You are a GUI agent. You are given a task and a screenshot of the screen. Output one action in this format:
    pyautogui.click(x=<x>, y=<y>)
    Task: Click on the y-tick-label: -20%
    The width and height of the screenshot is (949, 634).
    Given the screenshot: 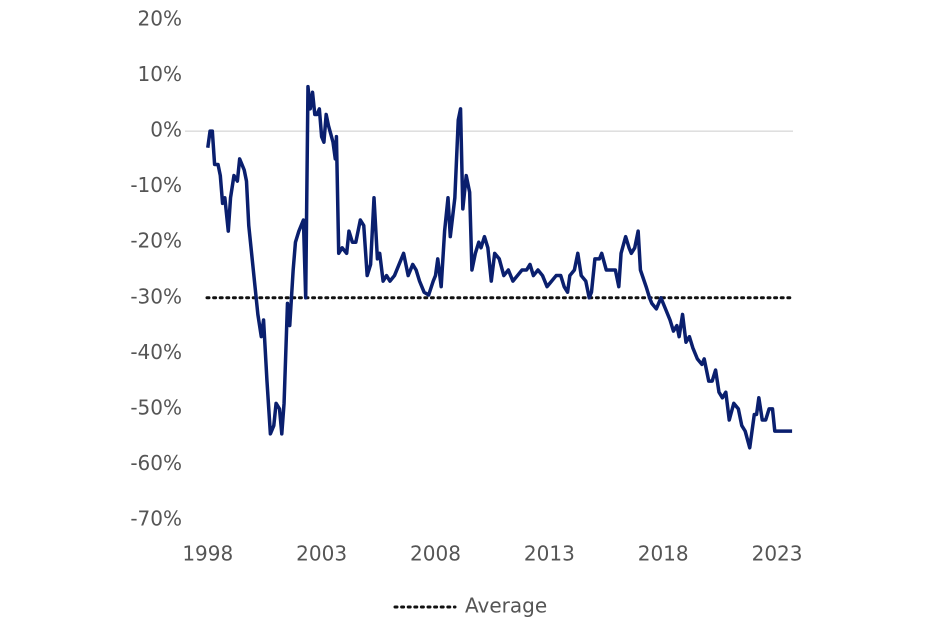 What is the action you would take?
    pyautogui.click(x=156, y=241)
    